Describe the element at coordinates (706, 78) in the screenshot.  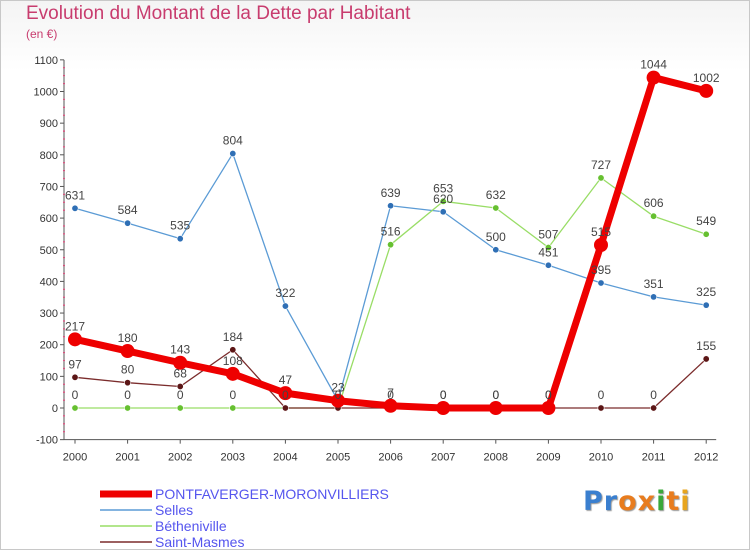
I see `data-label: 1002` at that location.